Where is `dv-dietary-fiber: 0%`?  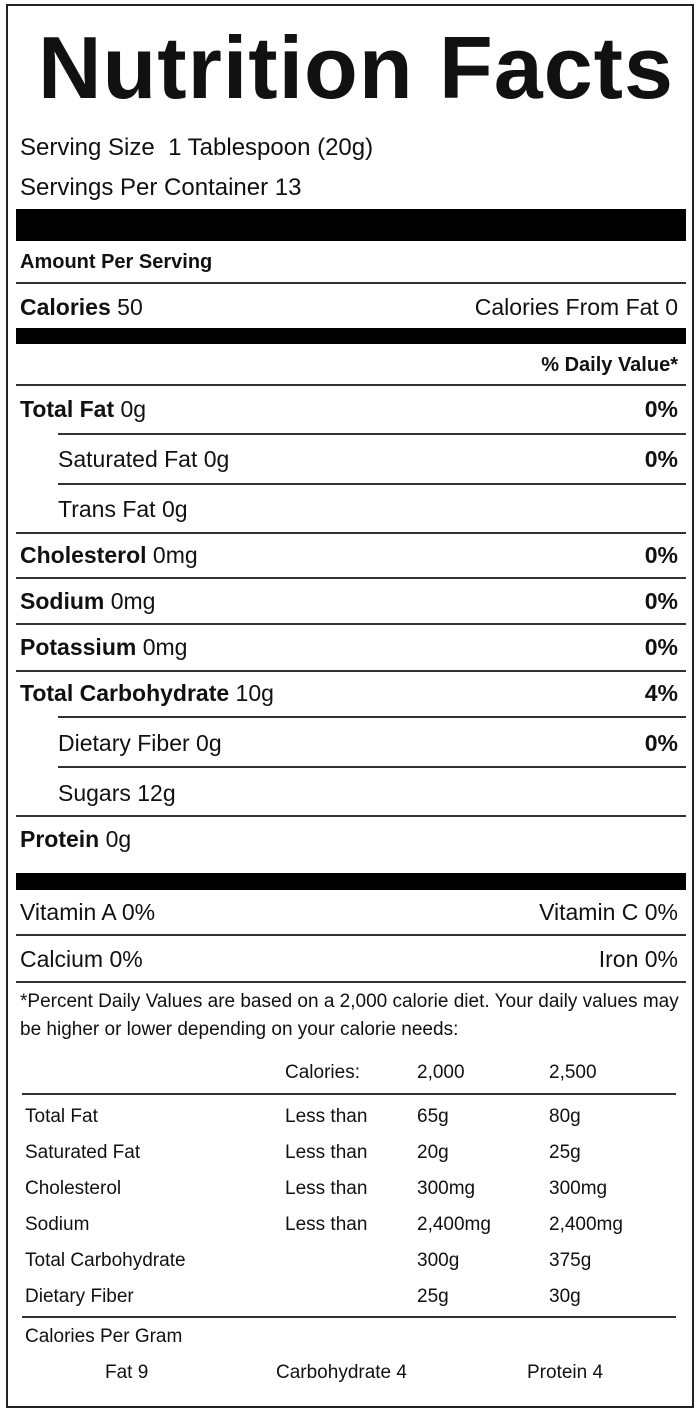
dv-dietary-fiber: 0% is located at coordinates (661, 743).